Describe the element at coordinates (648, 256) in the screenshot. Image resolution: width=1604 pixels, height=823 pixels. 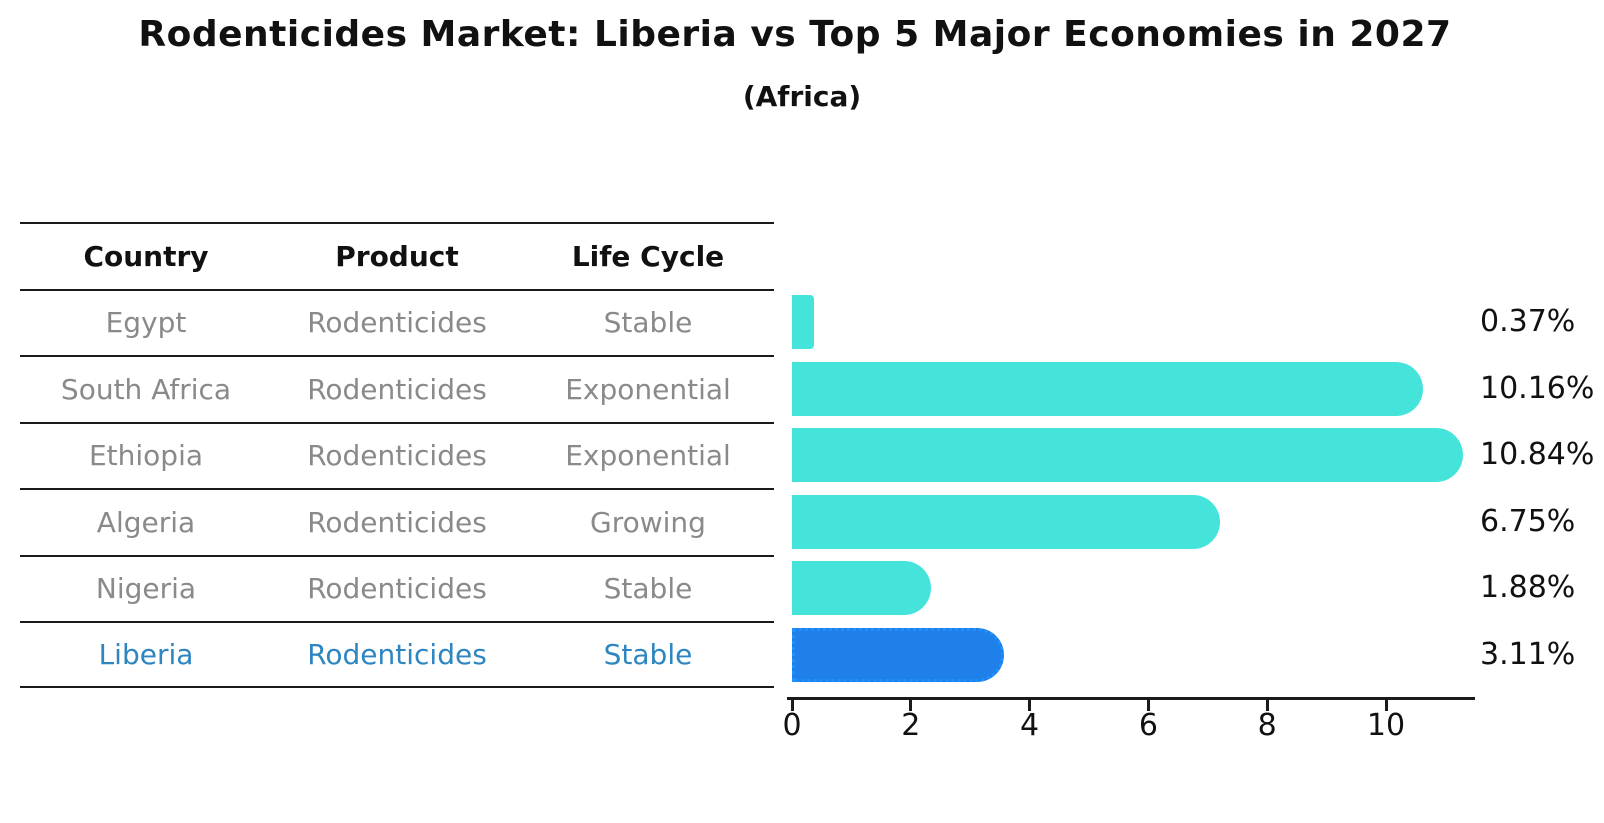
I see `column-header-life-cycle: Life Cycle` at that location.